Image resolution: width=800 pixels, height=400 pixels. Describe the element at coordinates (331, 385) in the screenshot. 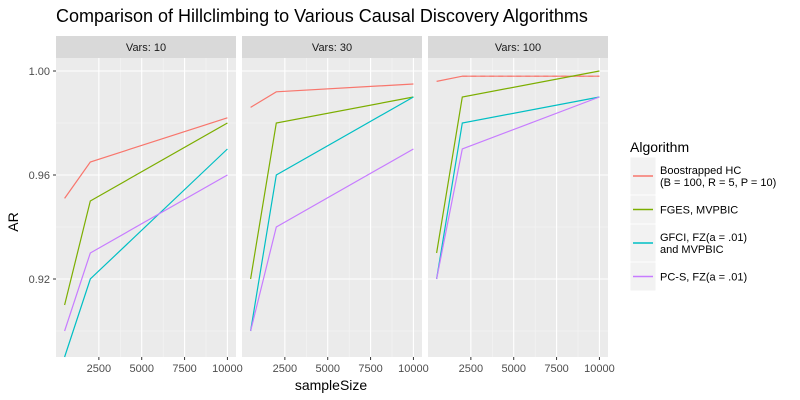

I see `x-axis-title: sampleSize` at that location.